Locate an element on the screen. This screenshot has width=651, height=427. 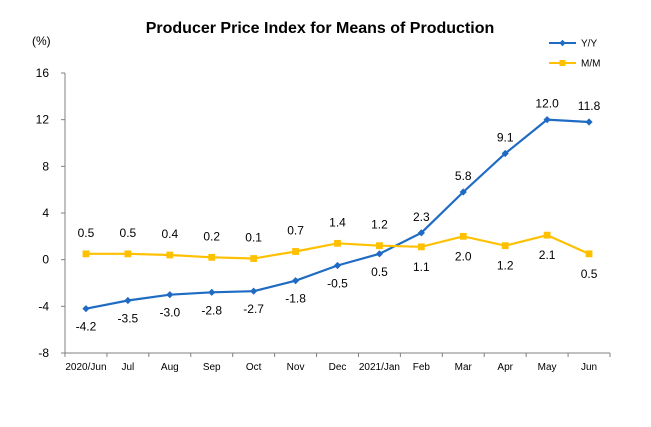
data-label: -3.0 is located at coordinates (169, 313).